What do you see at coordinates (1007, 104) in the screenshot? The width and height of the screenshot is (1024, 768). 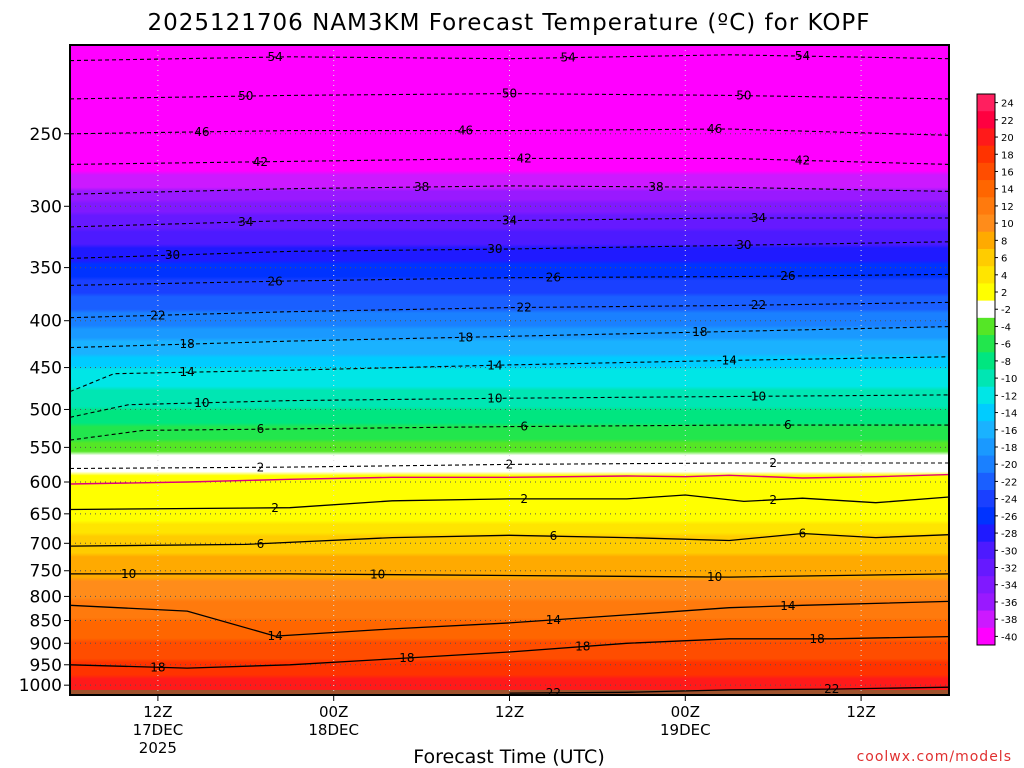 I see `colorbar-label: 24` at bounding box center [1007, 104].